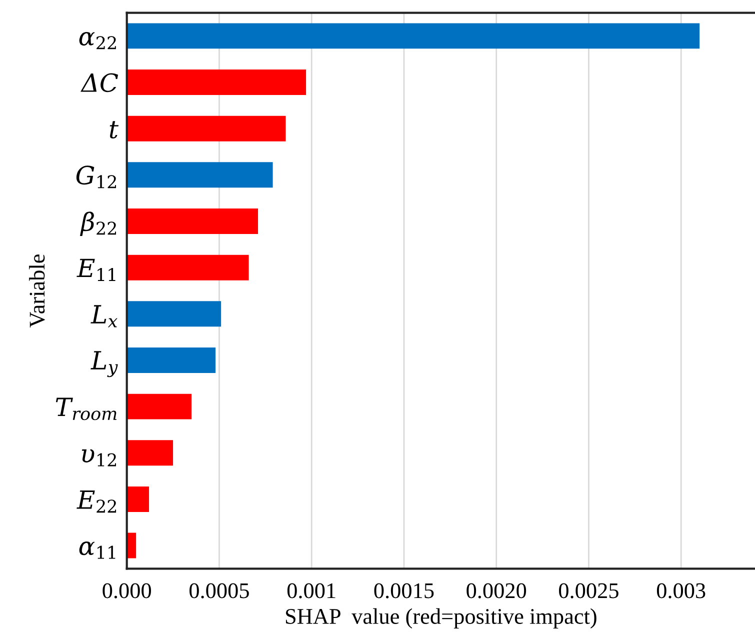  What do you see at coordinates (104, 316) in the screenshot?
I see `y-tick-label: L$_{x}$` at bounding box center [104, 316].